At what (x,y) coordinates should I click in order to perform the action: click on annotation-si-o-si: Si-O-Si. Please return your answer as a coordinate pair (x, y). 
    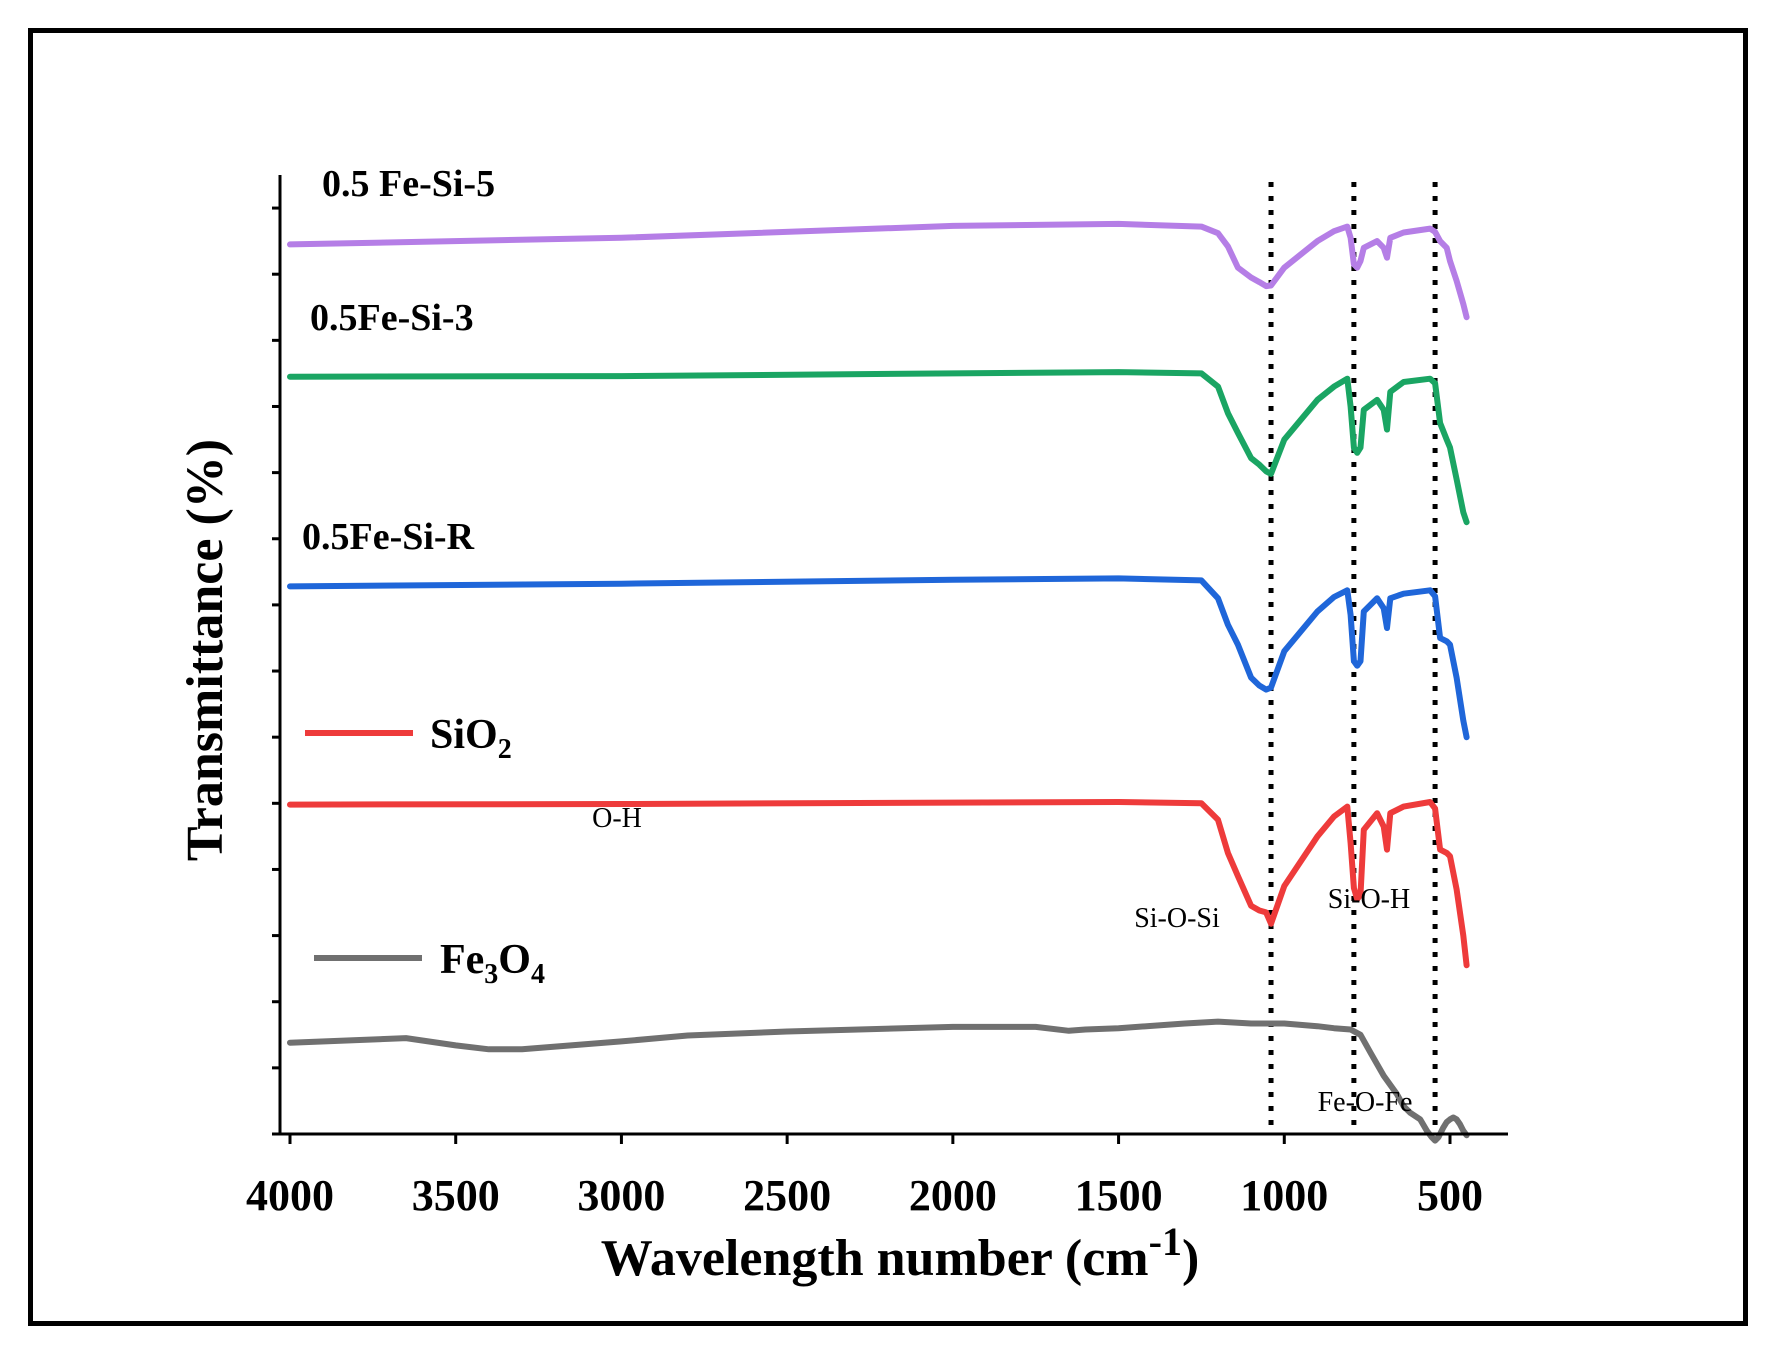
    Looking at the image, I should click on (1177, 918).